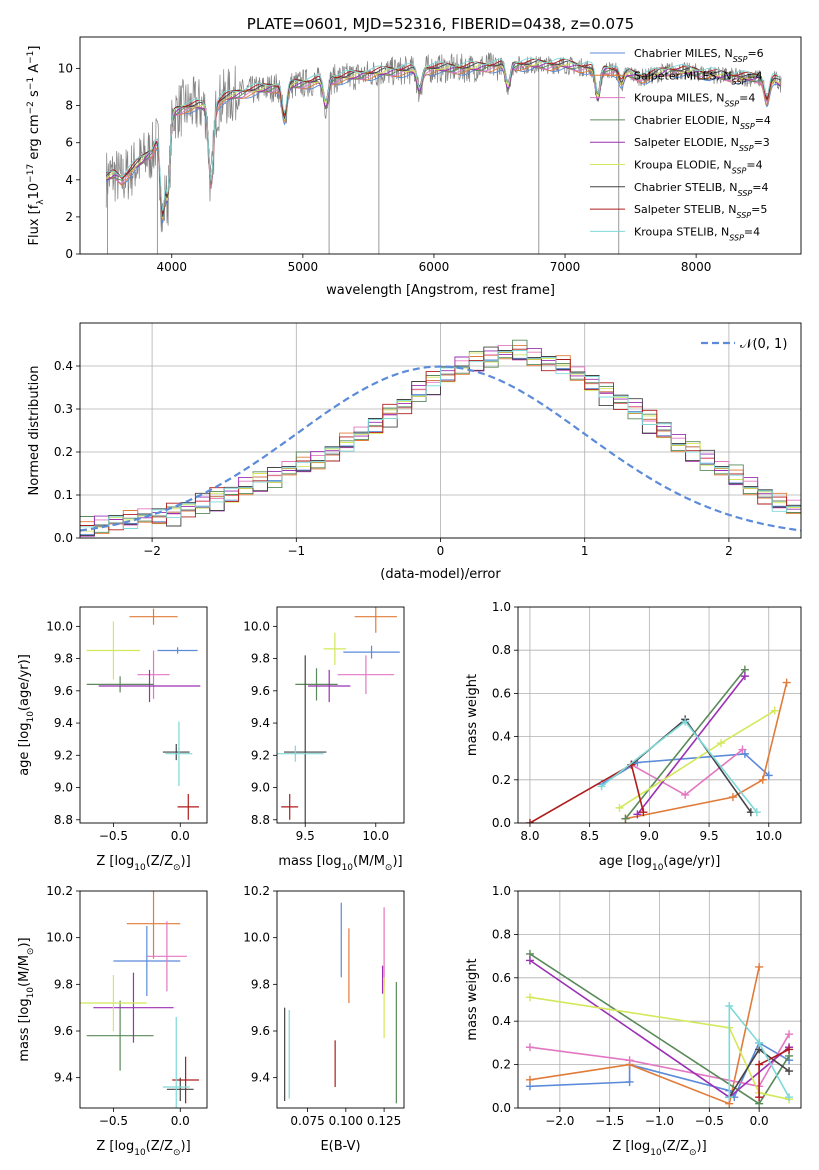 The width and height of the screenshot is (819, 1170). What do you see at coordinates (472, 715) in the screenshot?
I see `label-part: mass weight` at bounding box center [472, 715].